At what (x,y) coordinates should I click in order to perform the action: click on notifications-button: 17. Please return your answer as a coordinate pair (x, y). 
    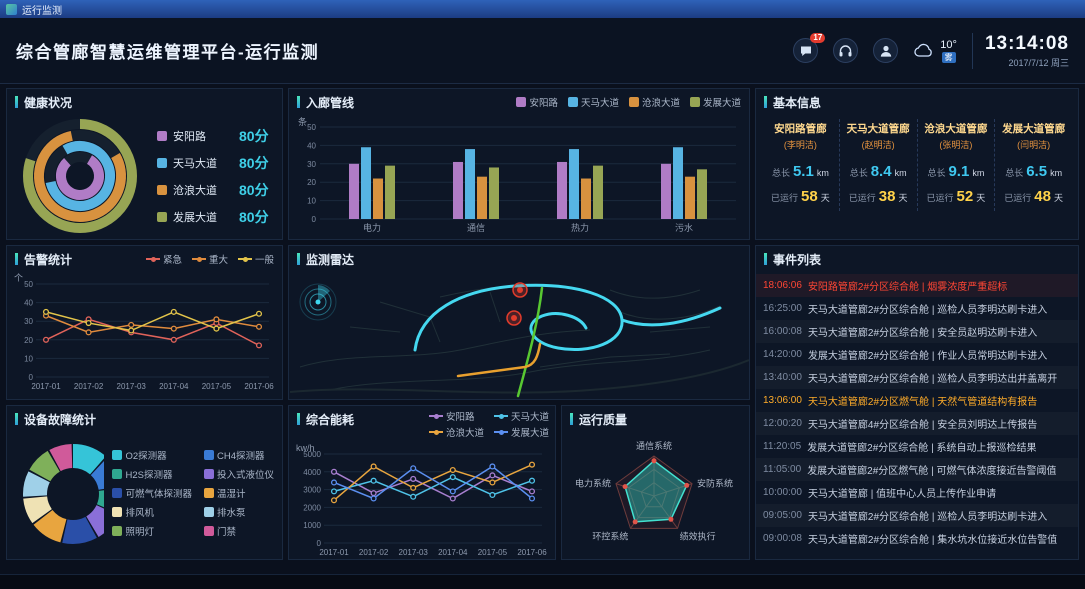
    Looking at the image, I should click on (809, 48).